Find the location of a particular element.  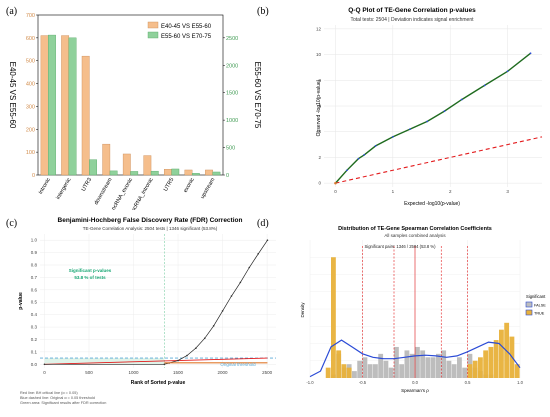

panel-b-letter: (b) is located at coordinates (263, 11).